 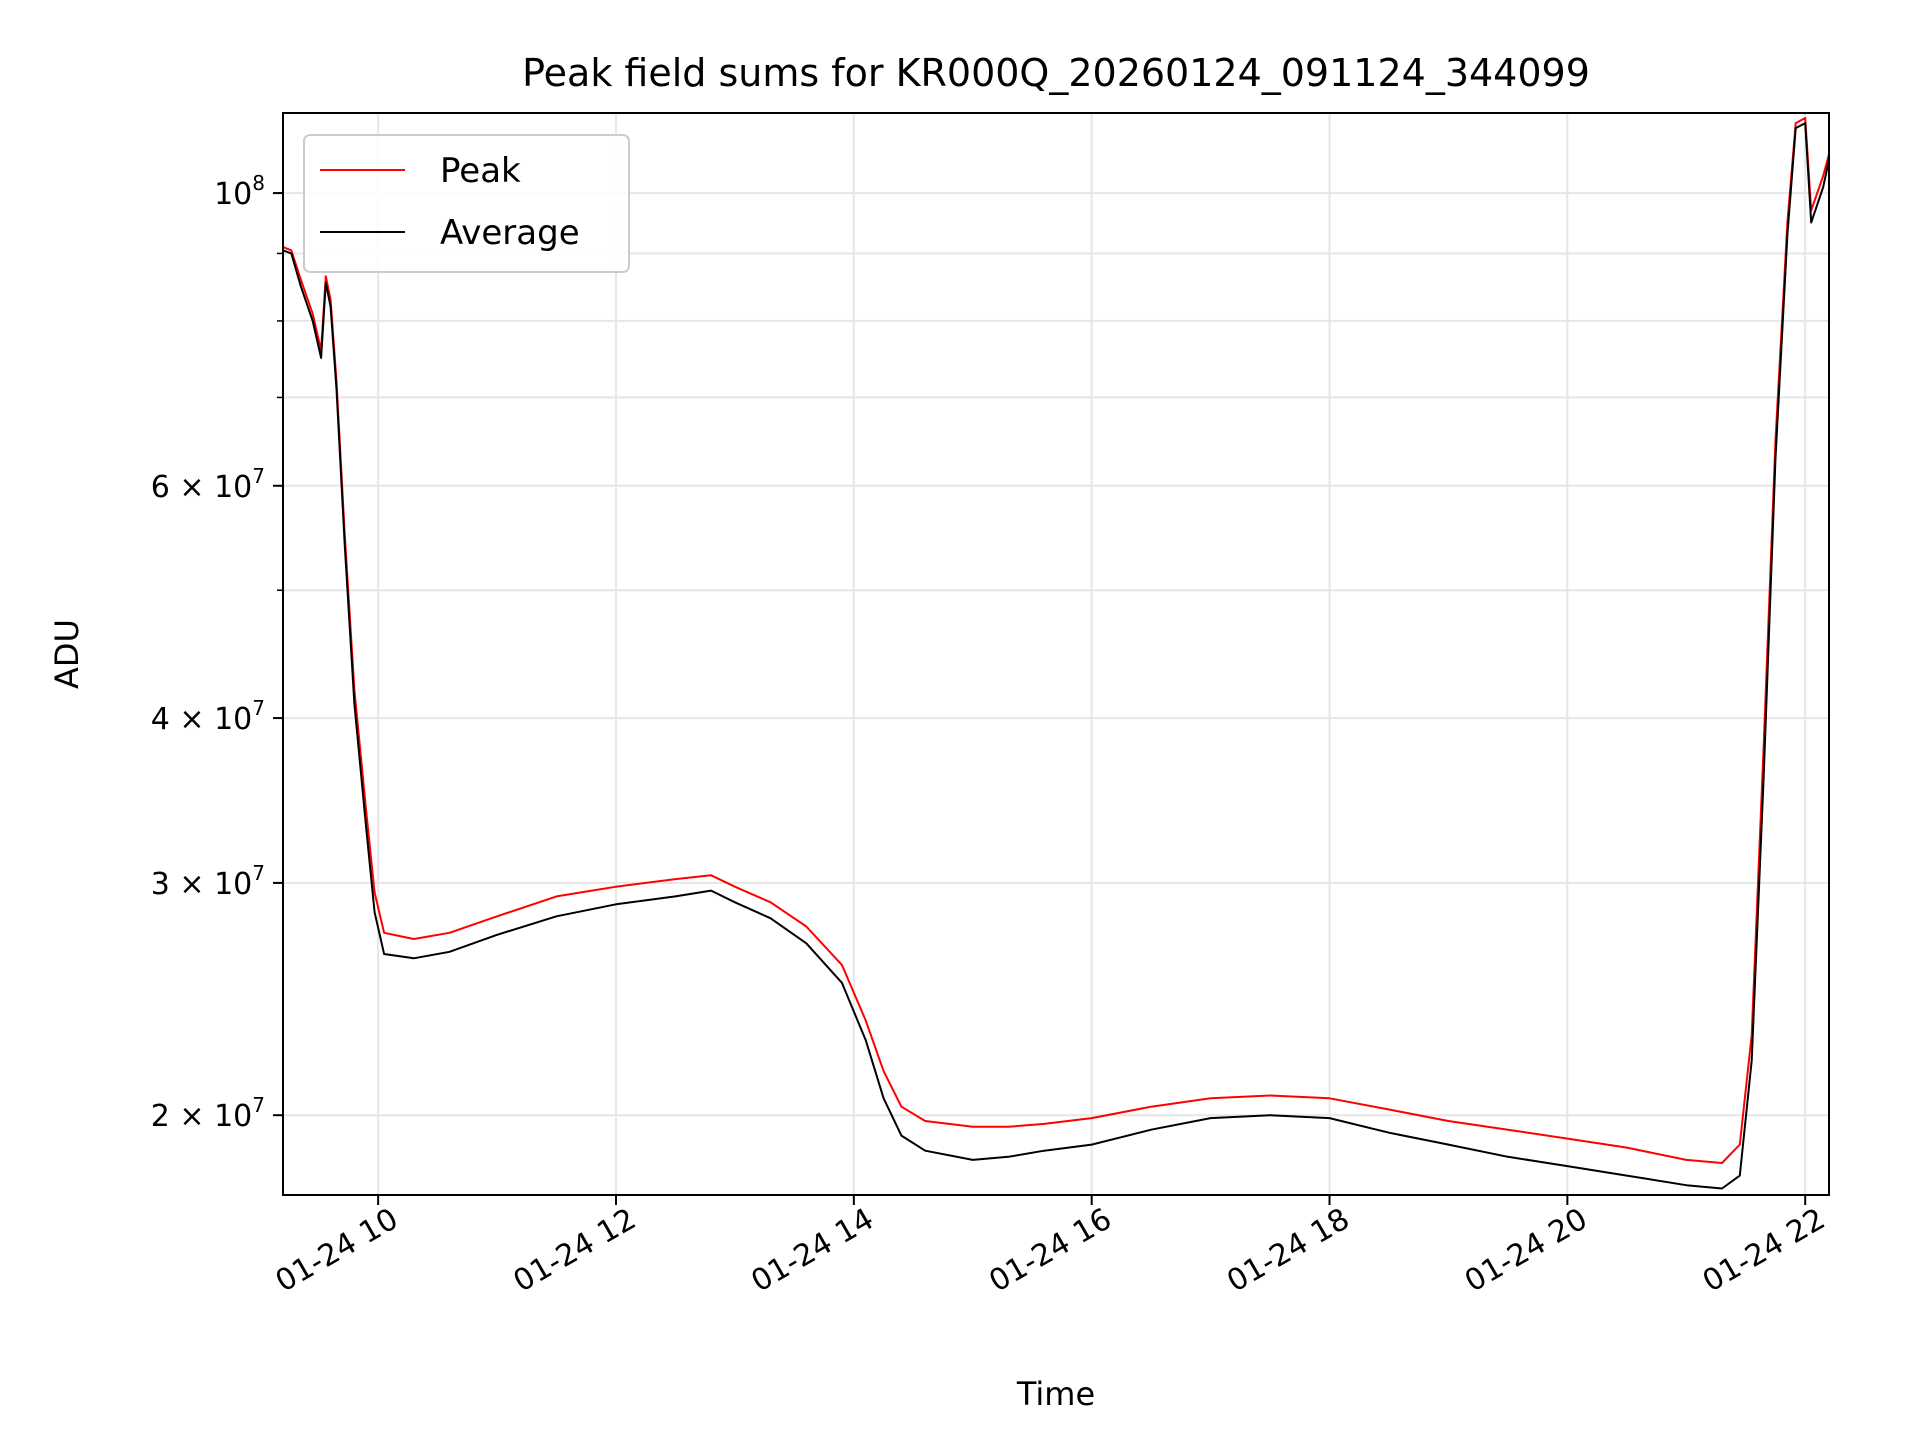 I want to click on y-tick-label: 2 × 107, so click(x=208, y=1113).